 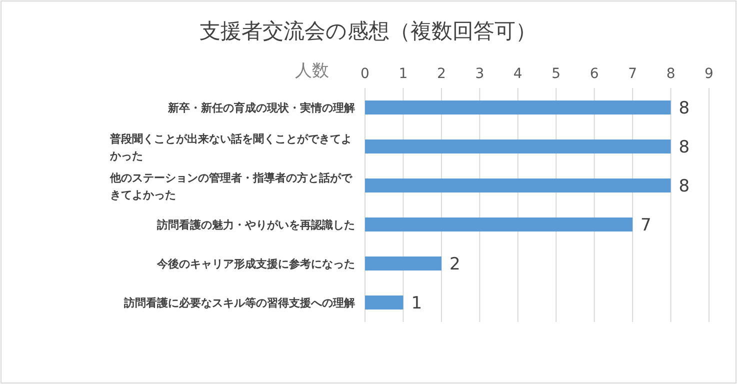 What do you see at coordinates (255, 264) in the screenshot?
I see `y-tick-label: 今後のキャリア形成支援に参考になった` at bounding box center [255, 264].